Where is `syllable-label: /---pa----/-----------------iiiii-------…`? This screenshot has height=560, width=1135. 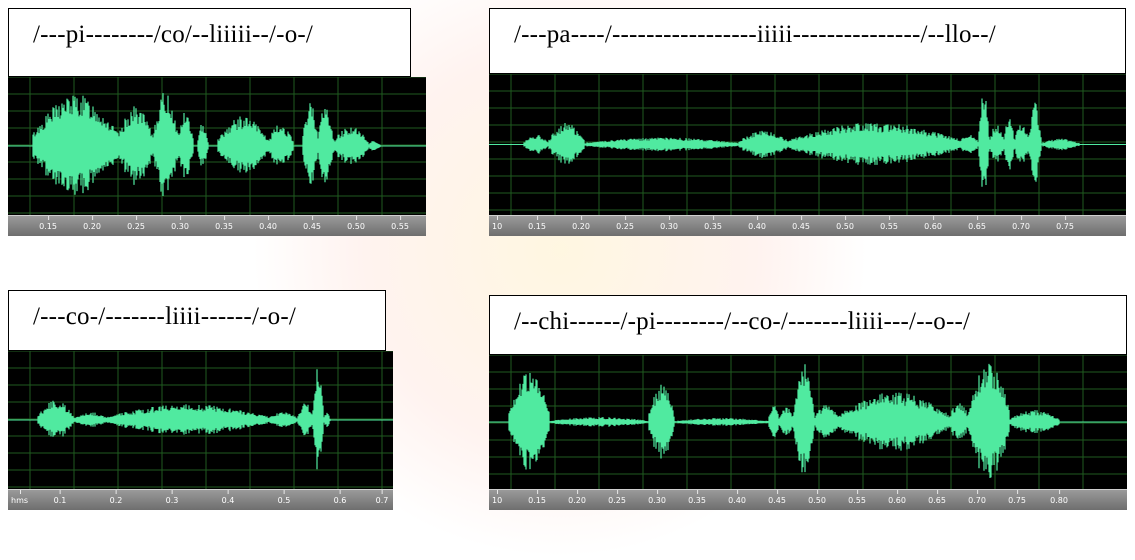 syllable-label: /---pa----/-----------------iiiii-------… is located at coordinates (807, 41).